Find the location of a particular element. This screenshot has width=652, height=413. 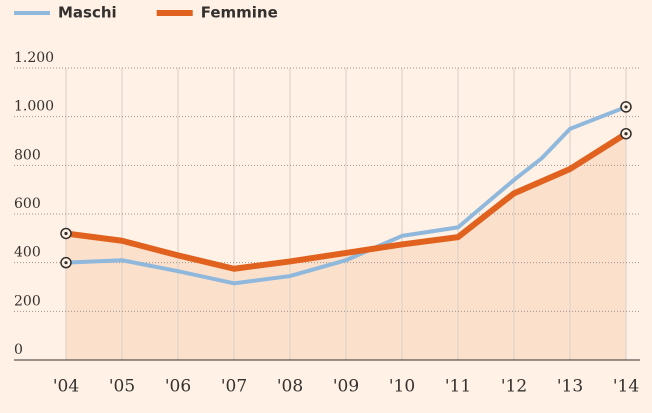

x-tick-label: '05 is located at coordinates (122, 387).